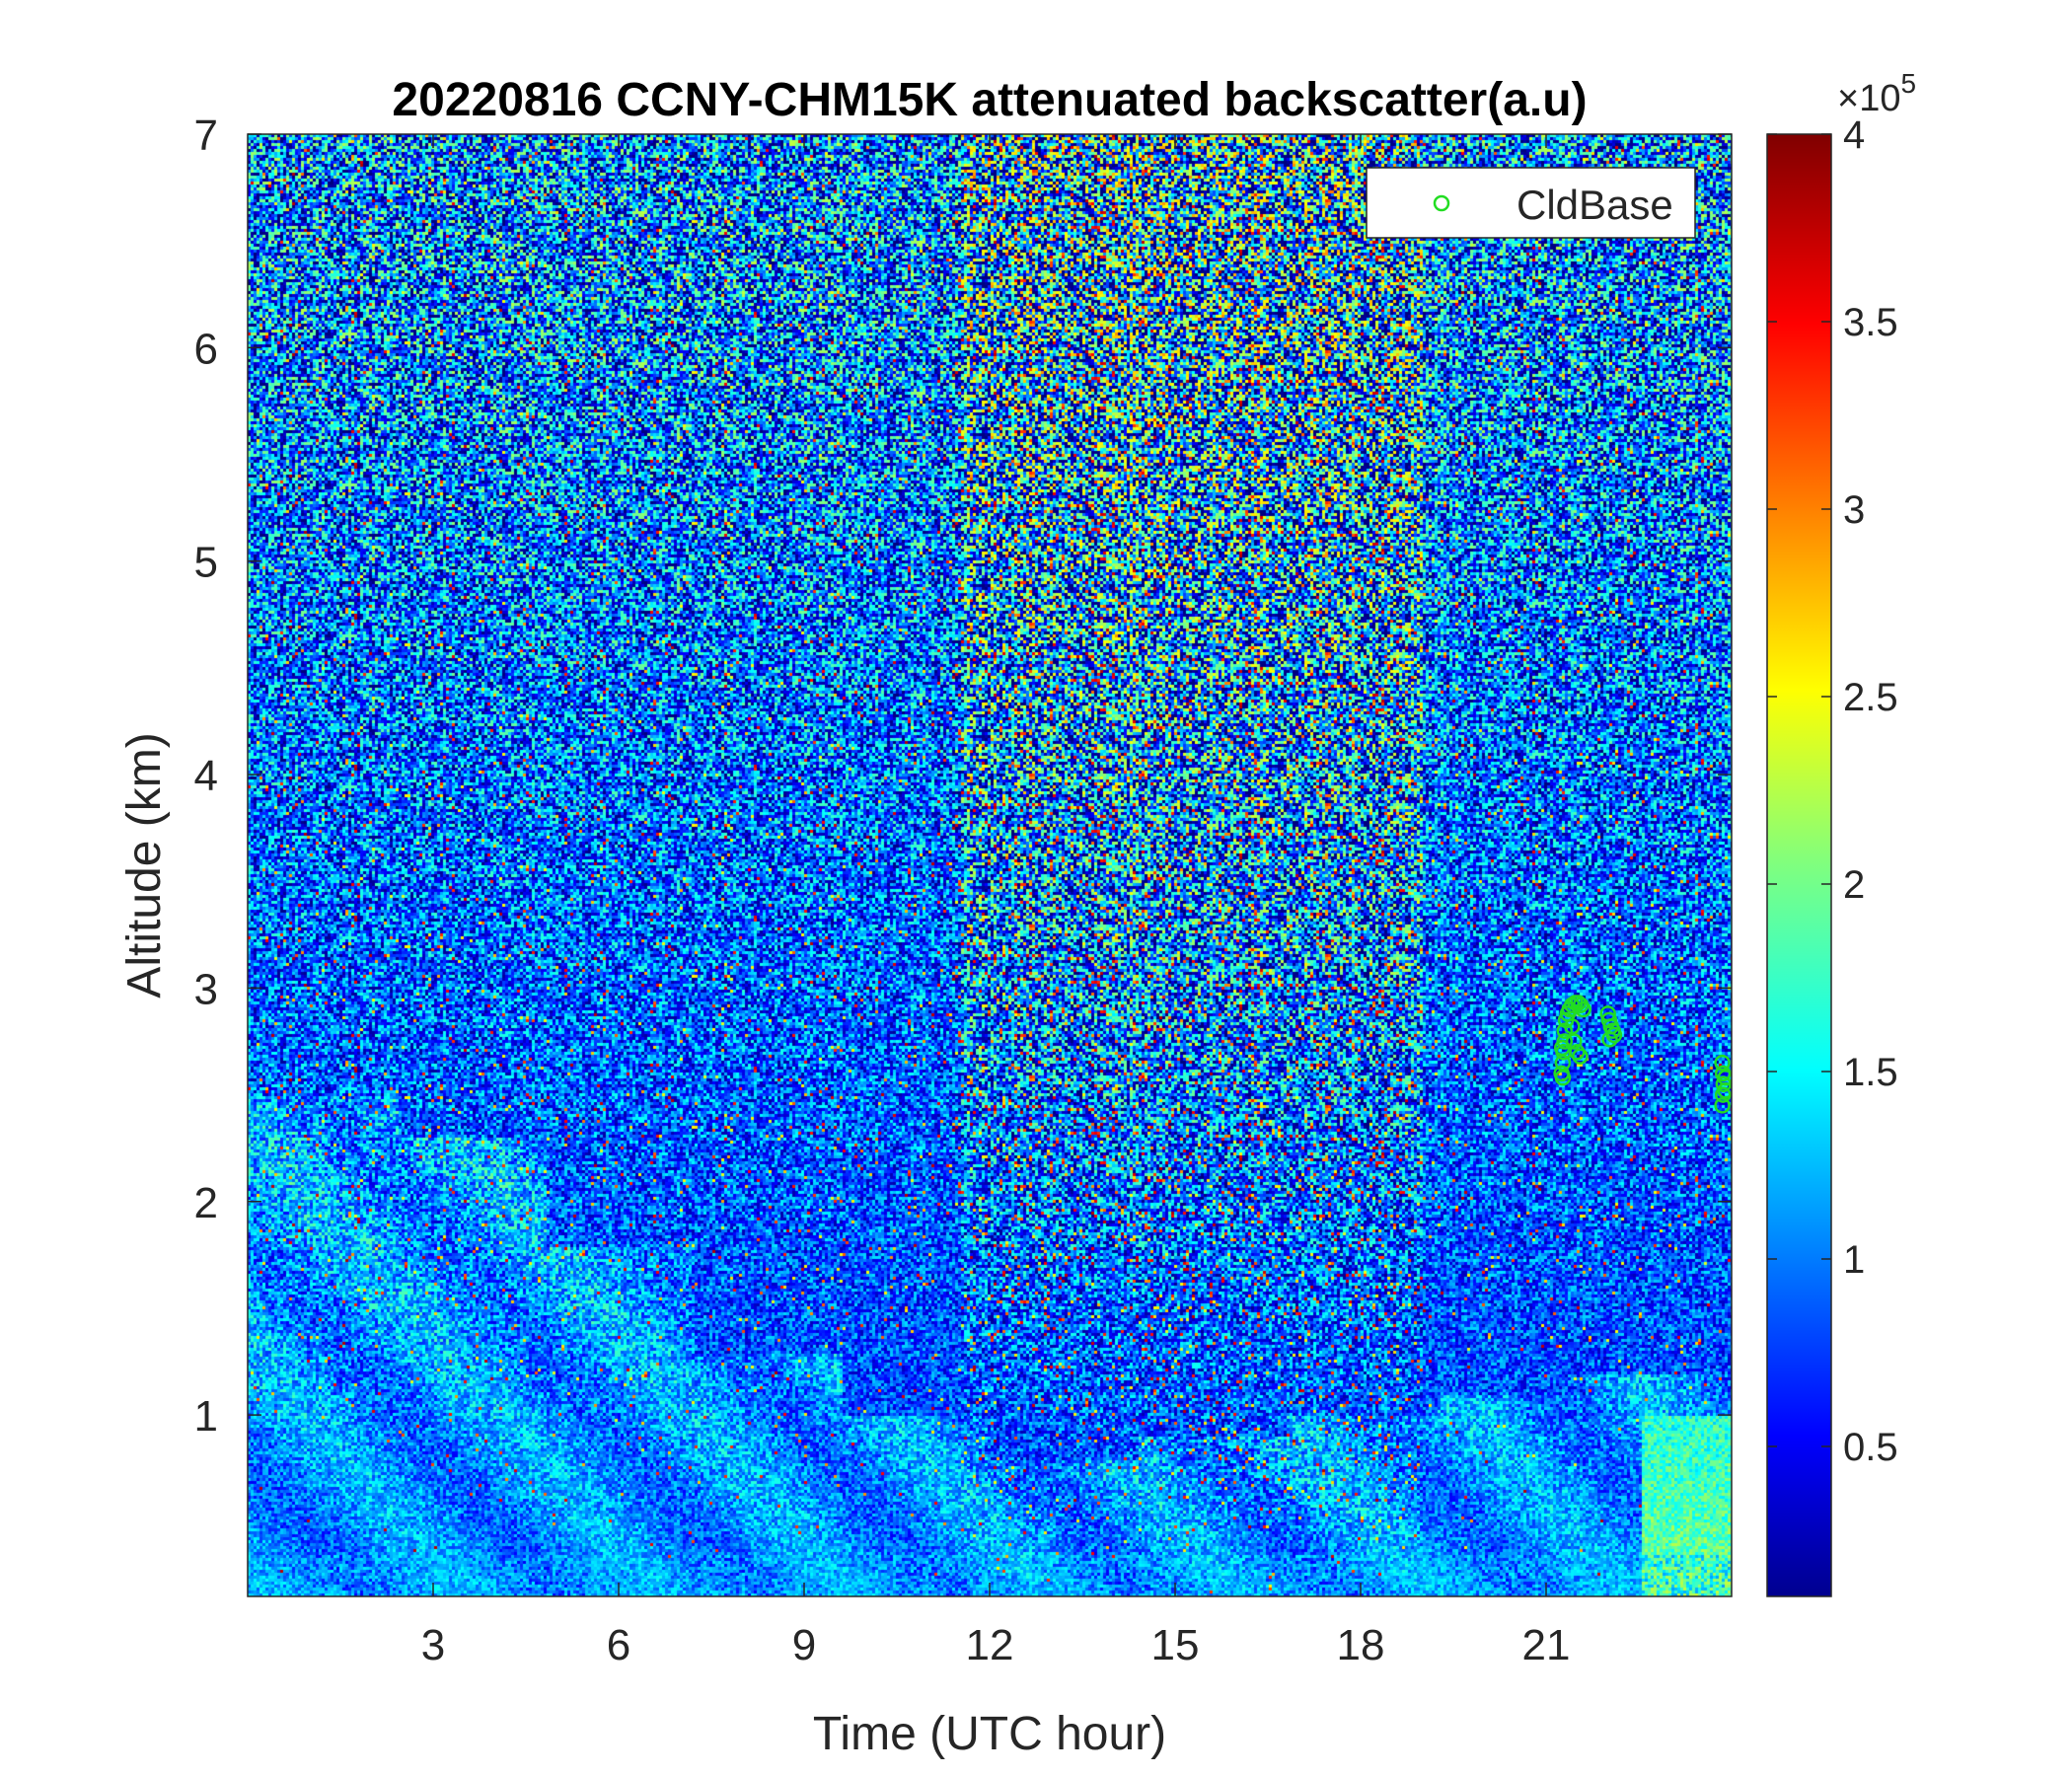 The width and height of the screenshot is (2072, 1776). Describe the element at coordinates (206, 776) in the screenshot. I see `y-tick-label: 4` at that location.